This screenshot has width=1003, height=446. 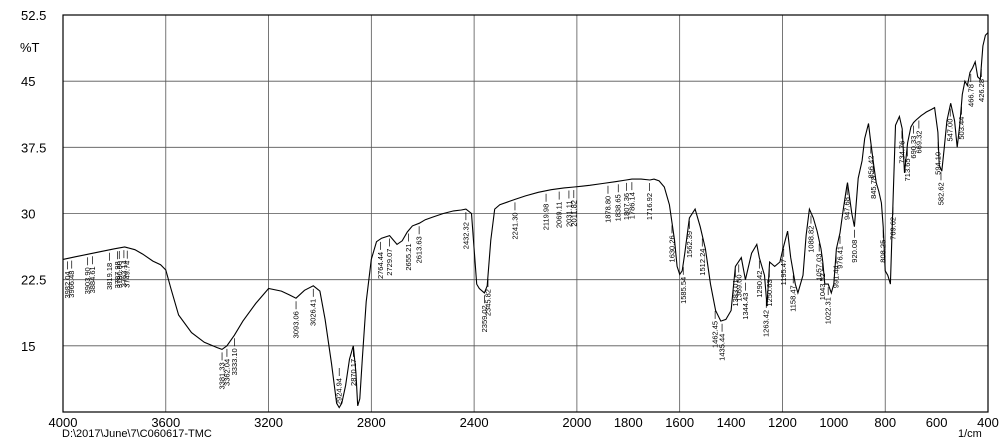 What do you see at coordinates (559, 215) in the screenshot?
I see `peak-label: 2069.11` at bounding box center [559, 215].